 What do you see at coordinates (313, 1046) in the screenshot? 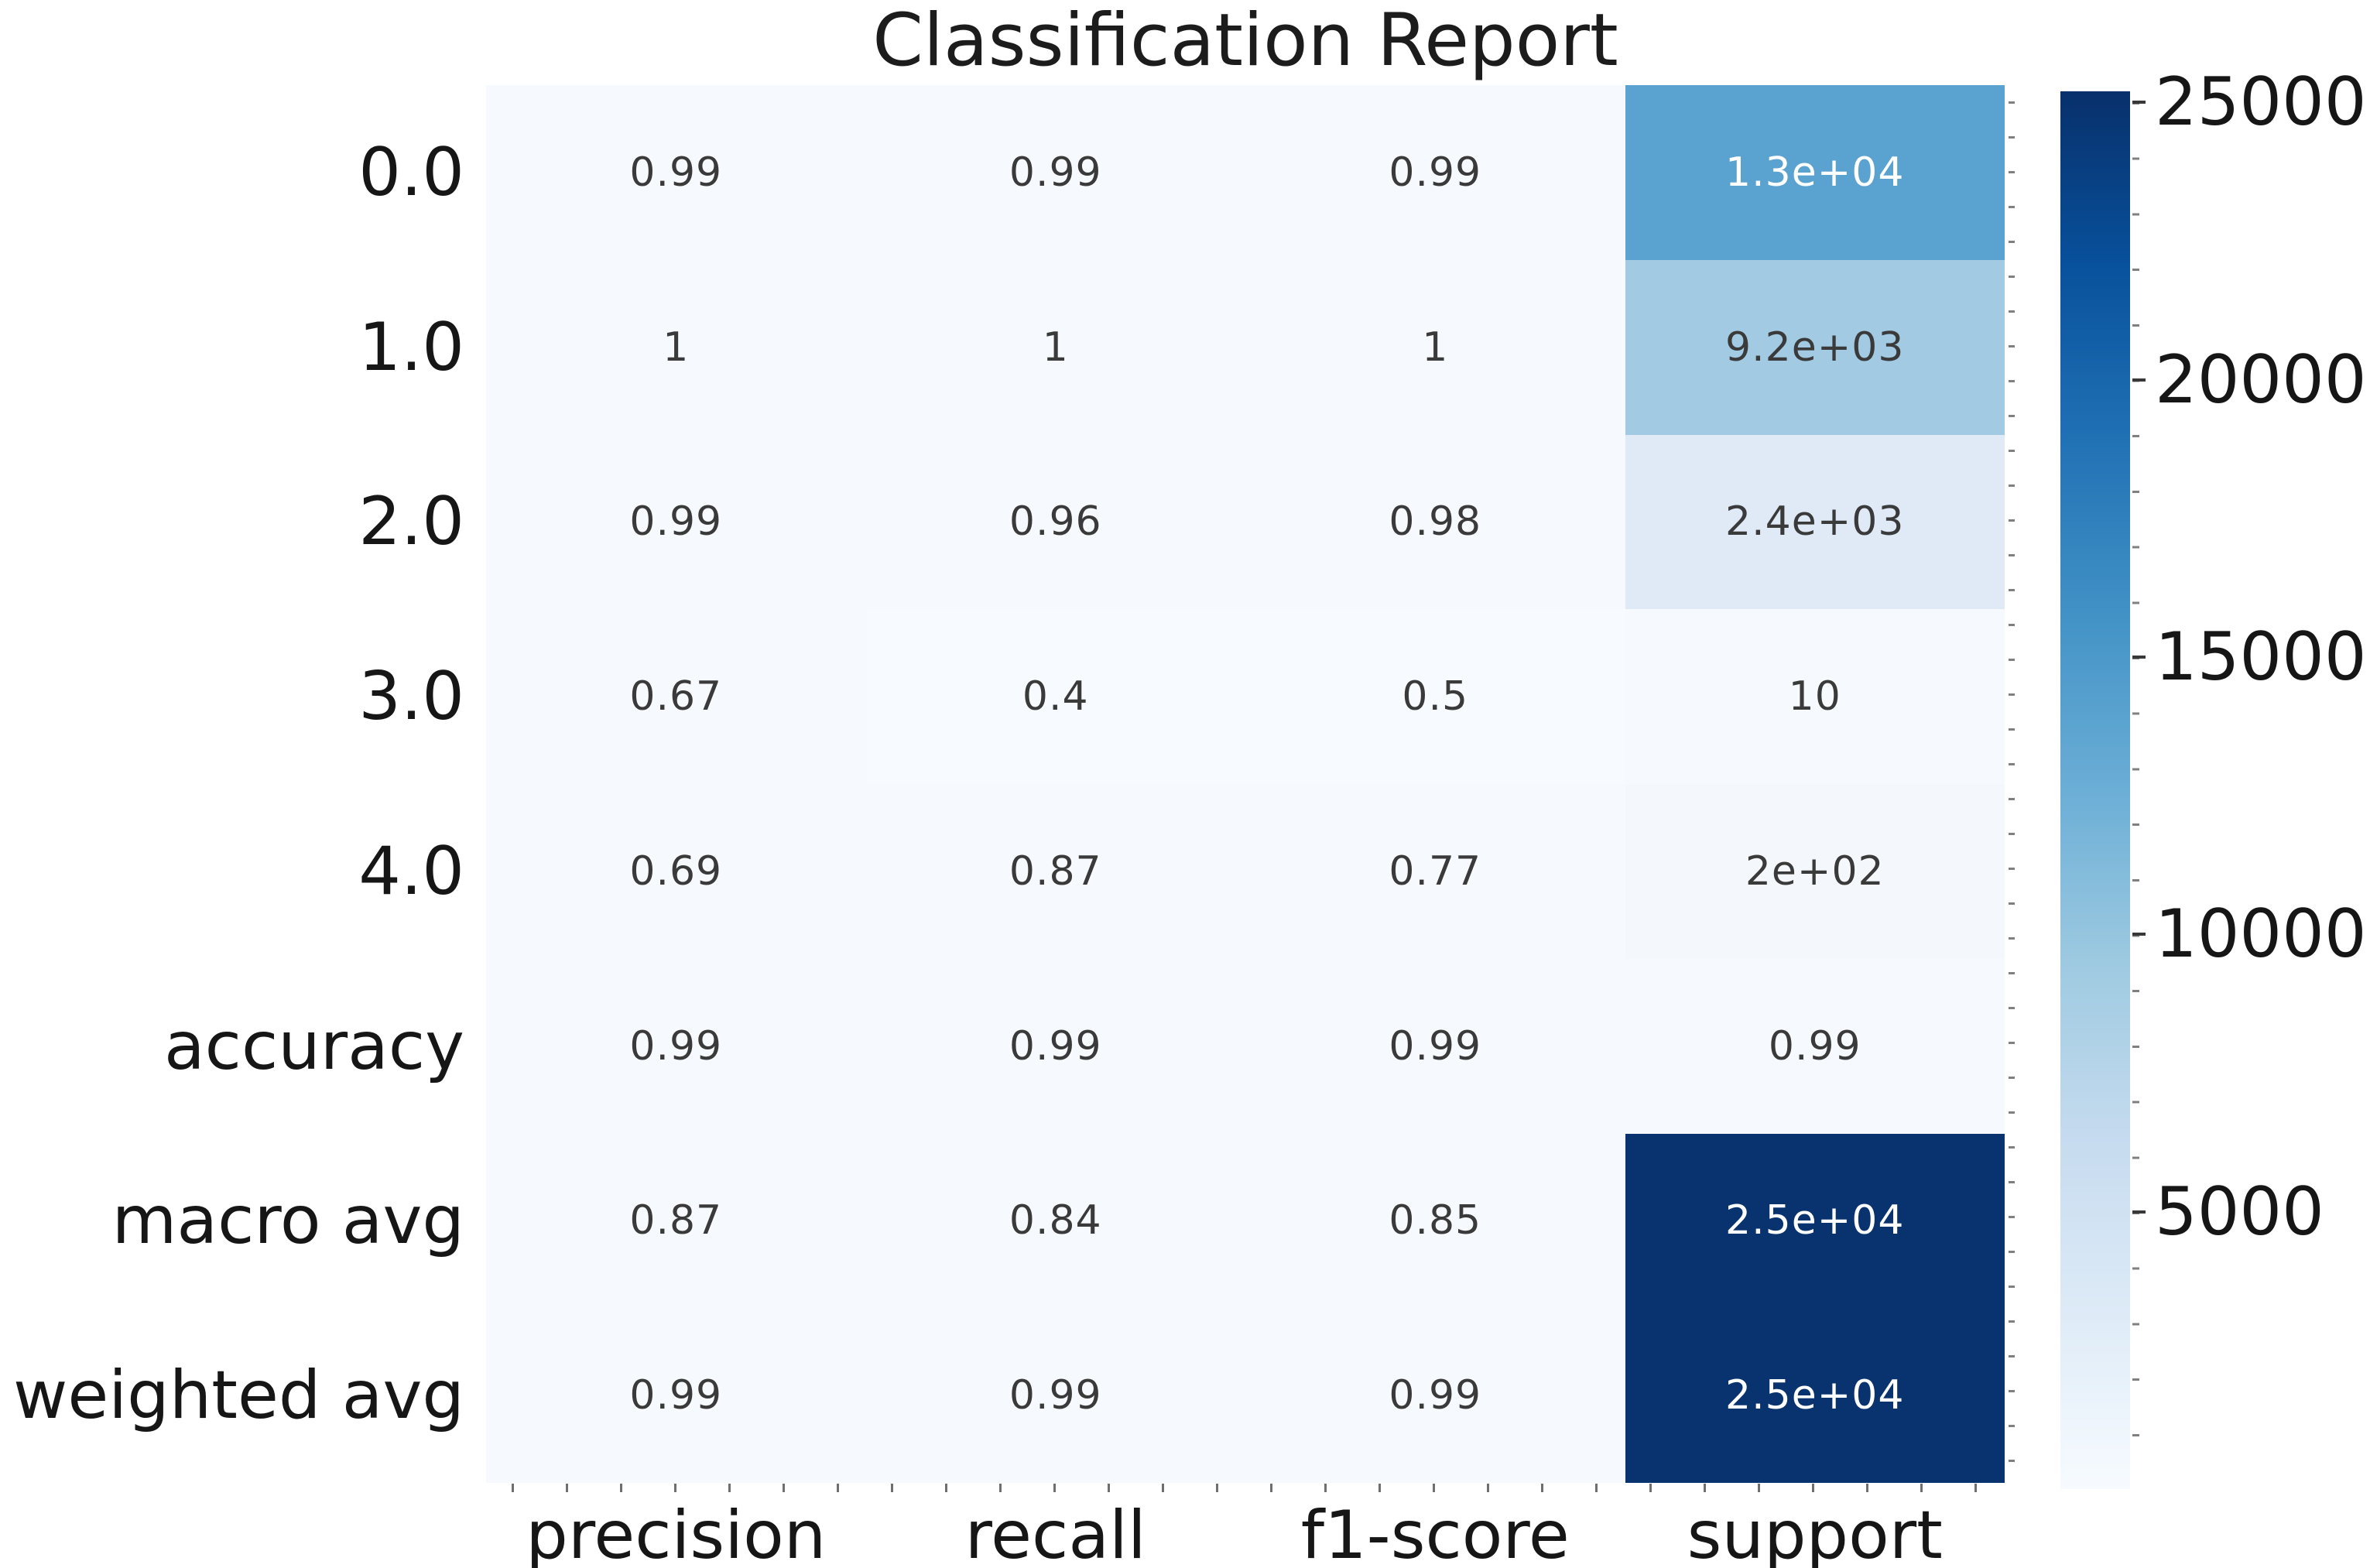
I see `row-tick-label: accuracy` at bounding box center [313, 1046].